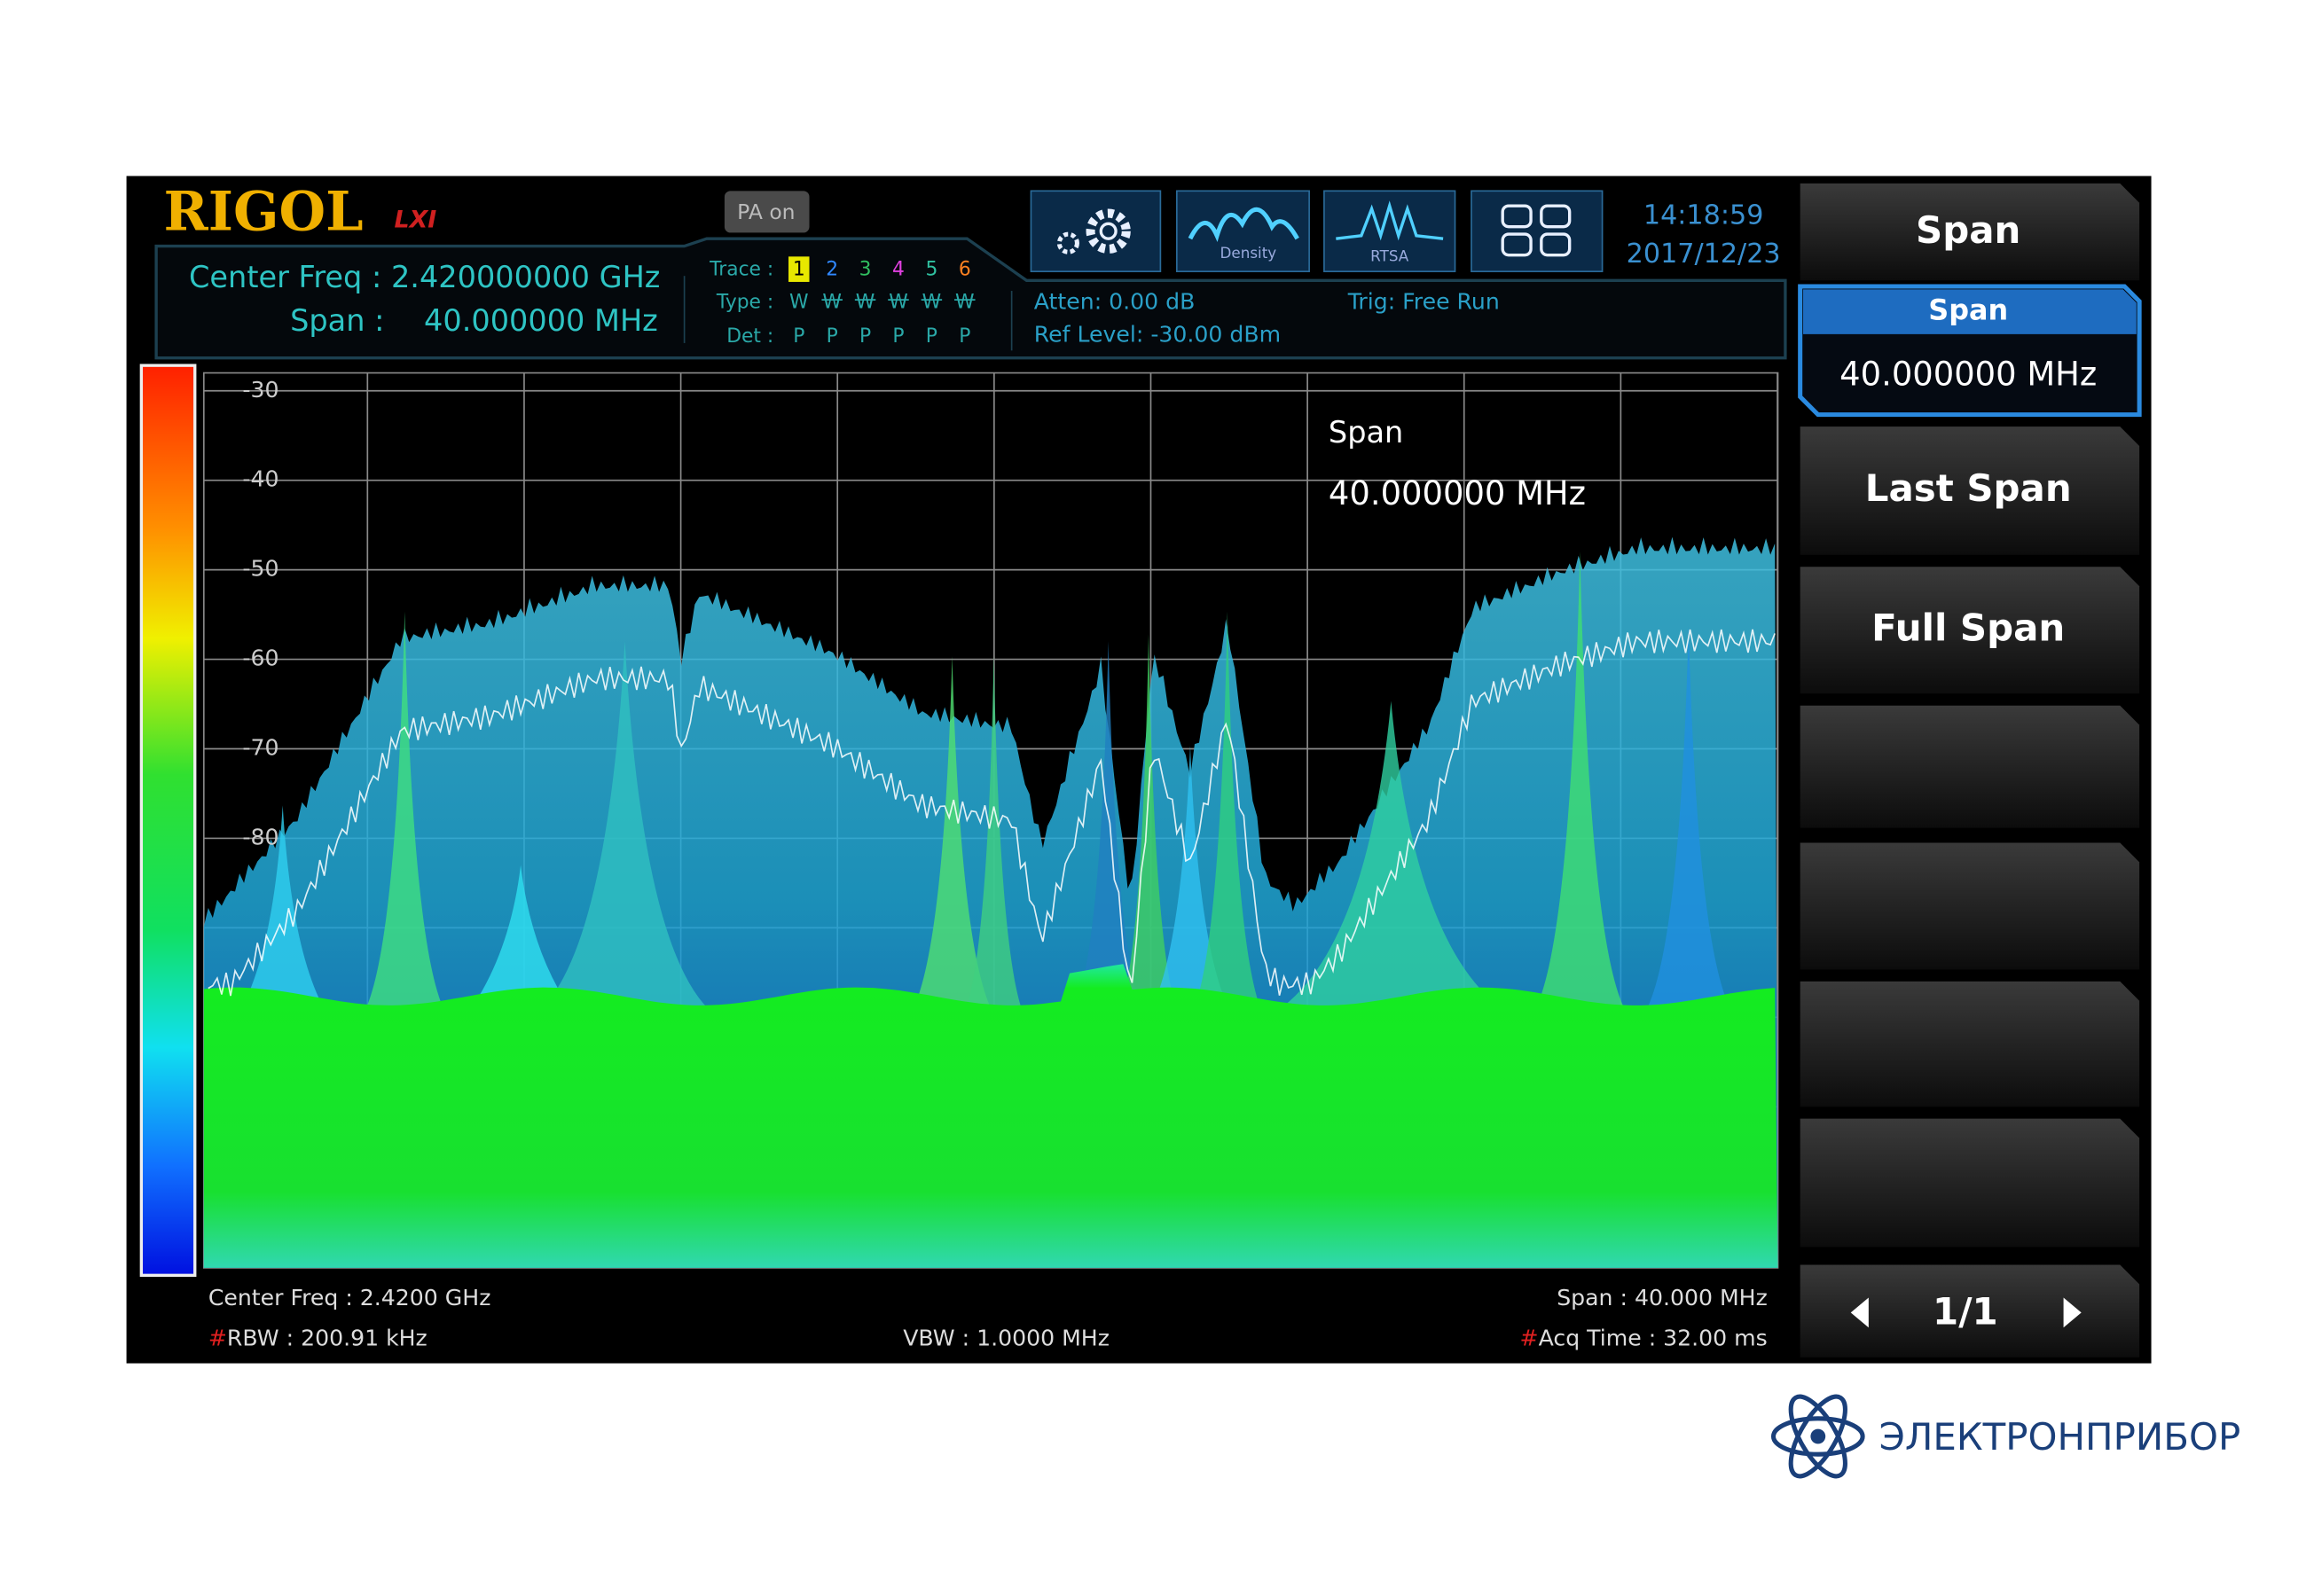 This screenshot has height=1596, width=2306. What do you see at coordinates (898, 269) in the screenshot?
I see `trace-number: 4` at bounding box center [898, 269].